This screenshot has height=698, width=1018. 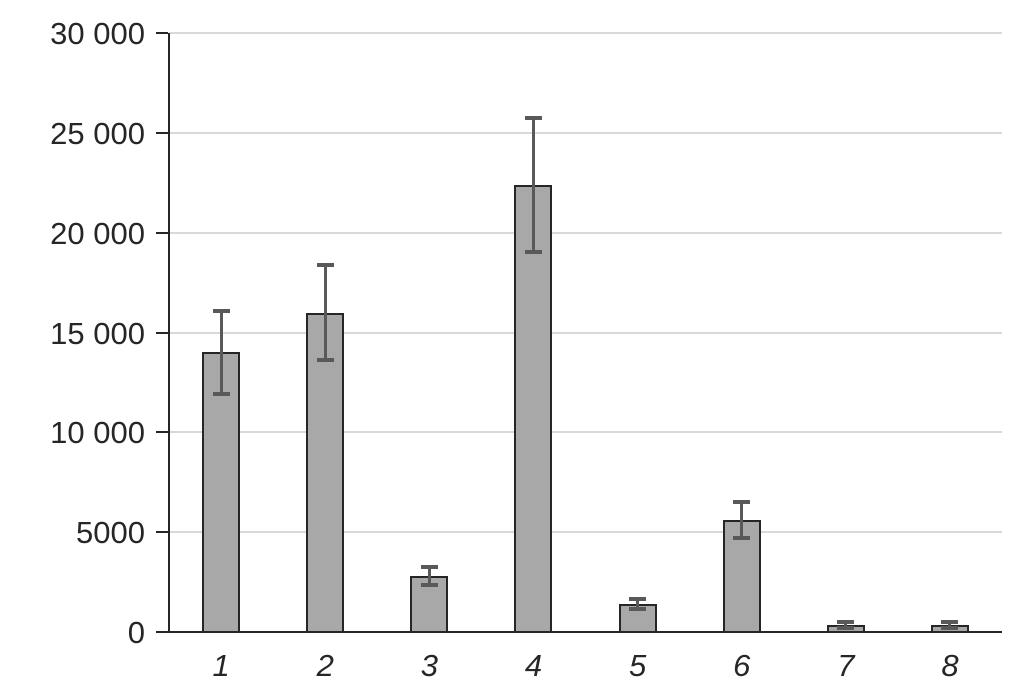 What do you see at coordinates (221, 665) in the screenshot?
I see `x-category-label: 1` at bounding box center [221, 665].